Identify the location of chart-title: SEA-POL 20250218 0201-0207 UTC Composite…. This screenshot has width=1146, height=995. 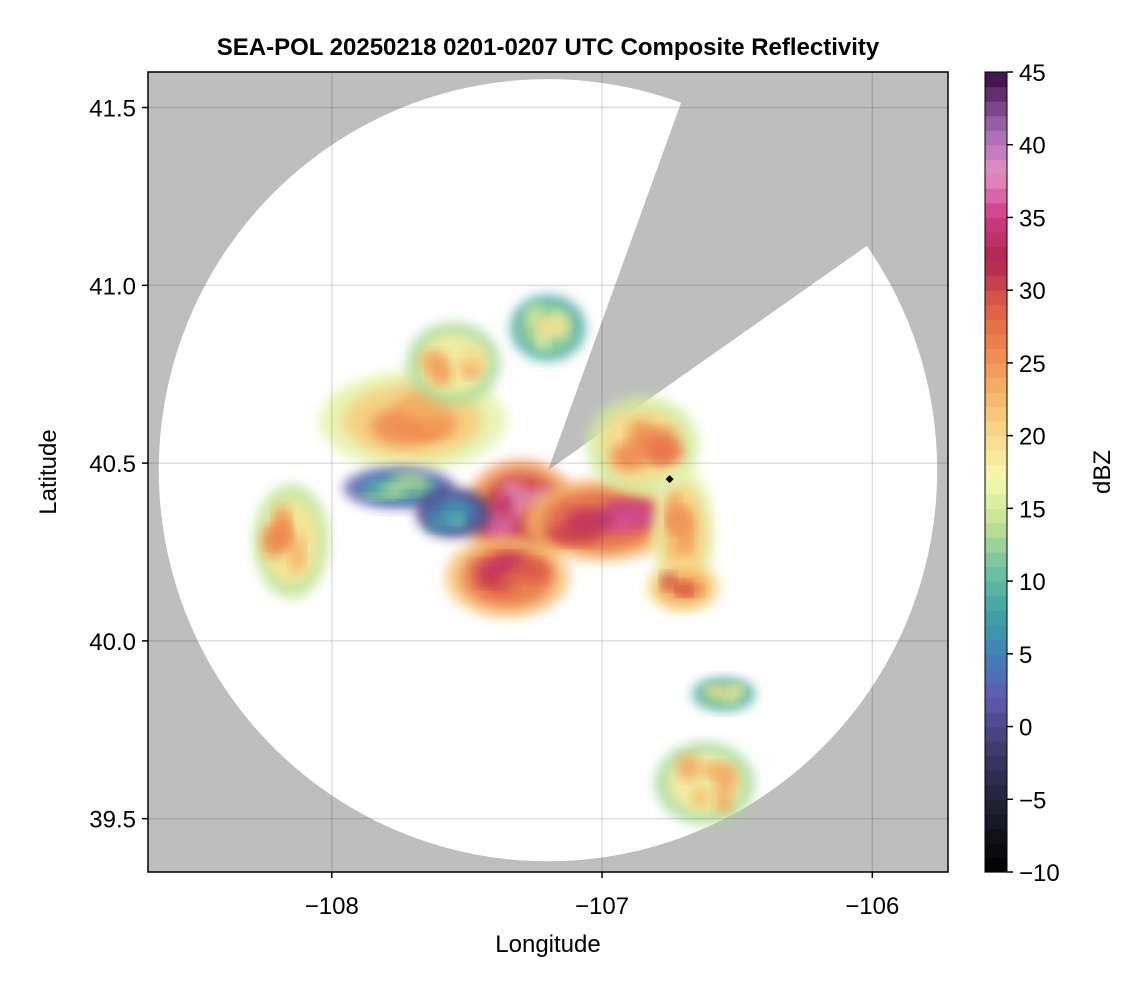
(548, 47).